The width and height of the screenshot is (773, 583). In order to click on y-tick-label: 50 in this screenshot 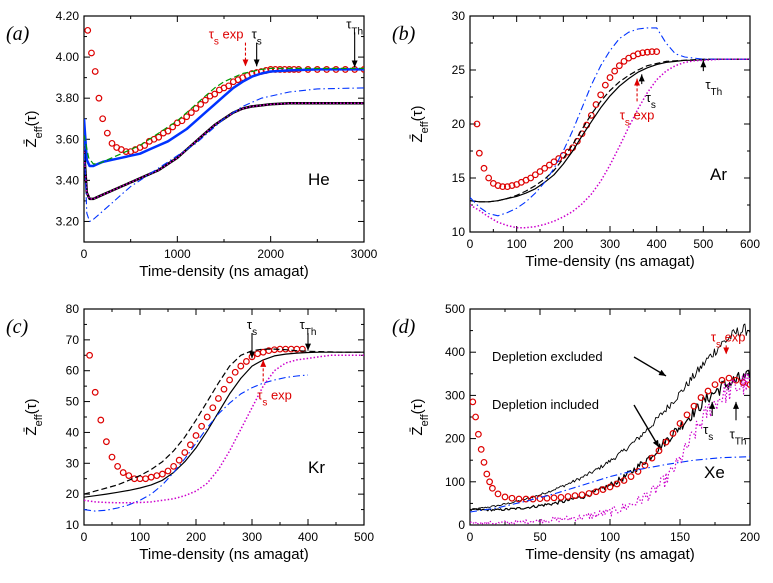, I will do `click(73, 402)`.